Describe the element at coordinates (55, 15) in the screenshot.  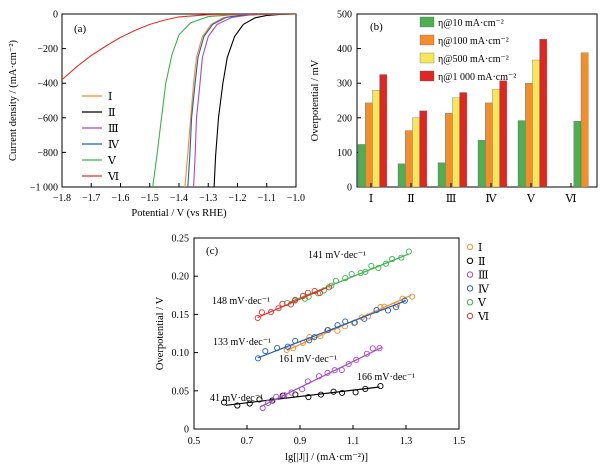
I see `y-tick-label: 0` at that location.